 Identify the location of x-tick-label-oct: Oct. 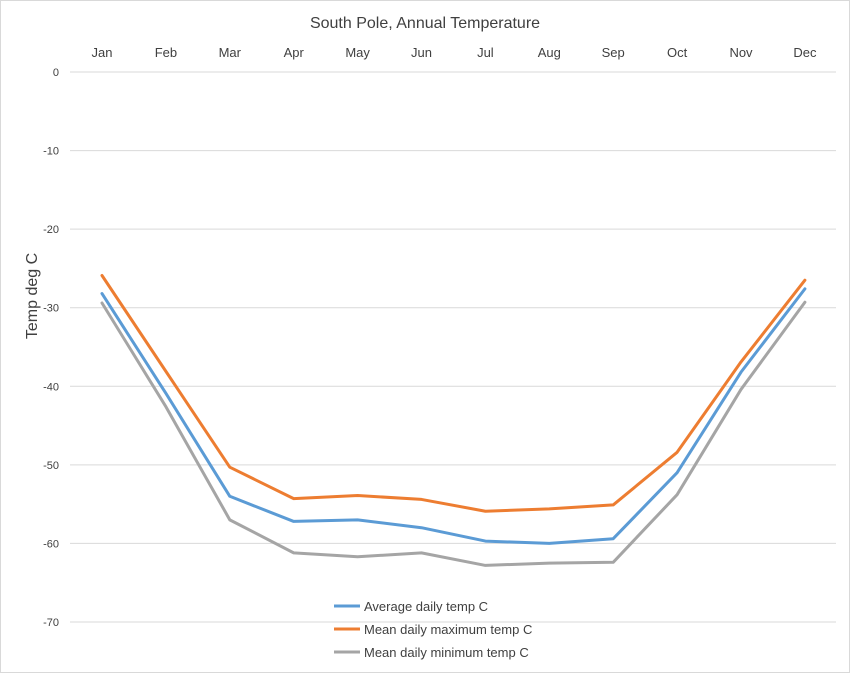
(677, 52).